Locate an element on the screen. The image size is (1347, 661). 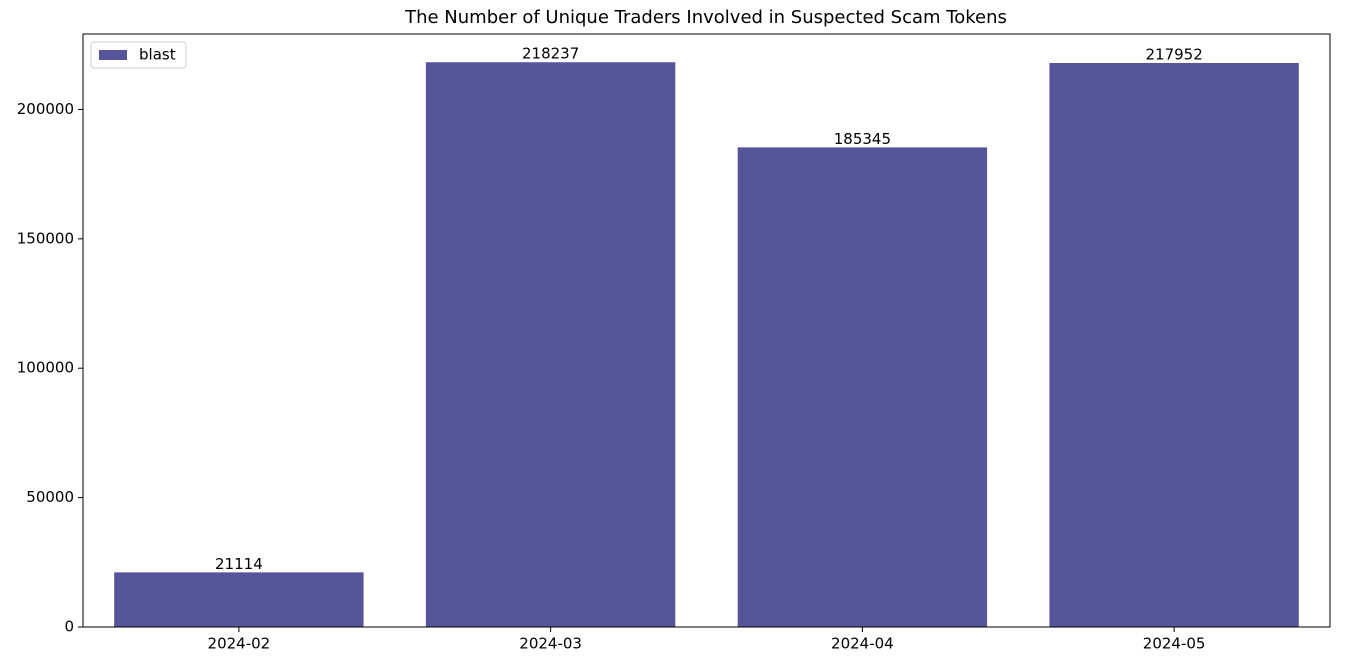
x-tick-label: 2024-03 is located at coordinates (550, 644).